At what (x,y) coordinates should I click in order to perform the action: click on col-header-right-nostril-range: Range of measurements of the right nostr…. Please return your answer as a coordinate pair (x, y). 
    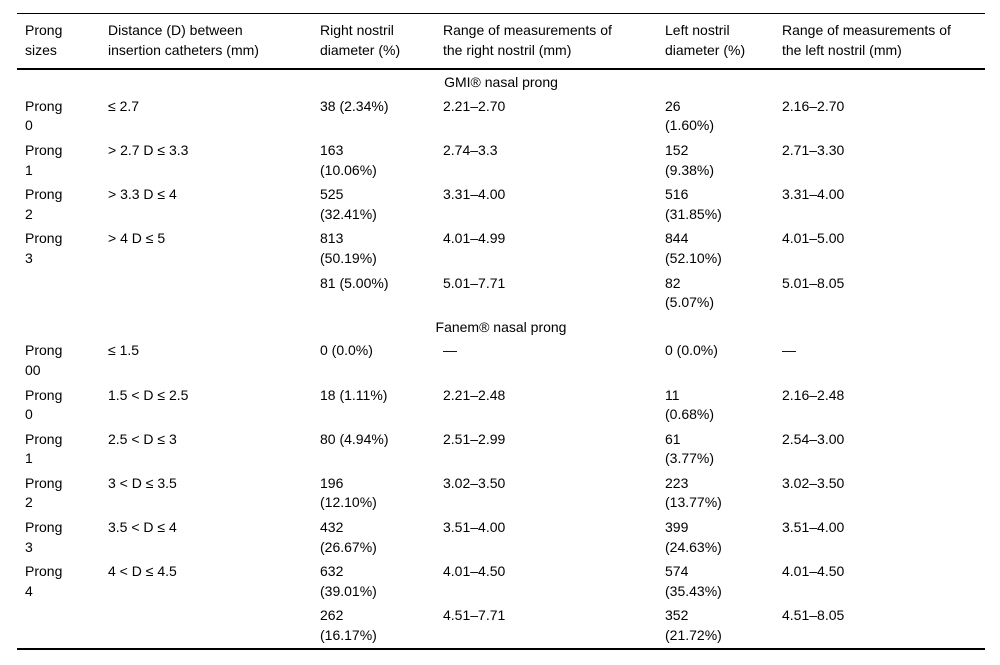
    Looking at the image, I should click on (546, 42).